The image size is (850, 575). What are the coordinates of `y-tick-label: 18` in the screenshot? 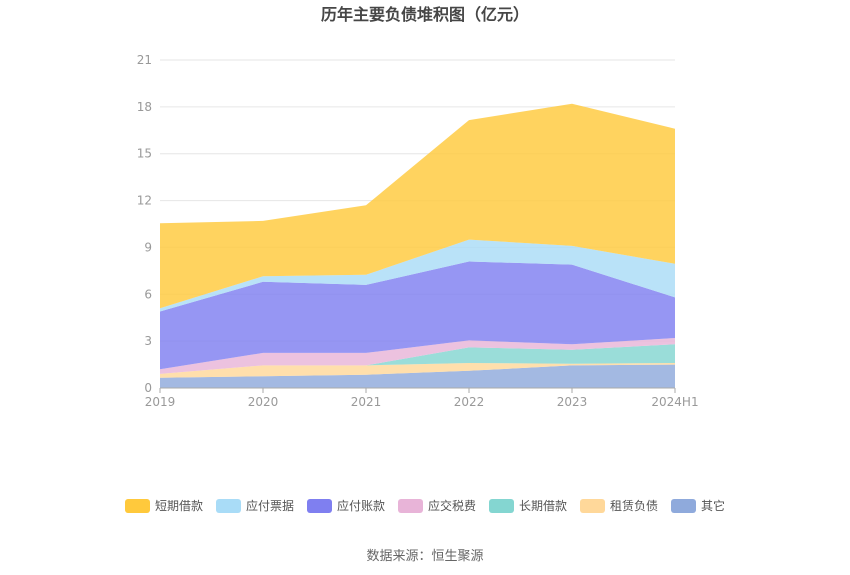 It's located at (144, 107).